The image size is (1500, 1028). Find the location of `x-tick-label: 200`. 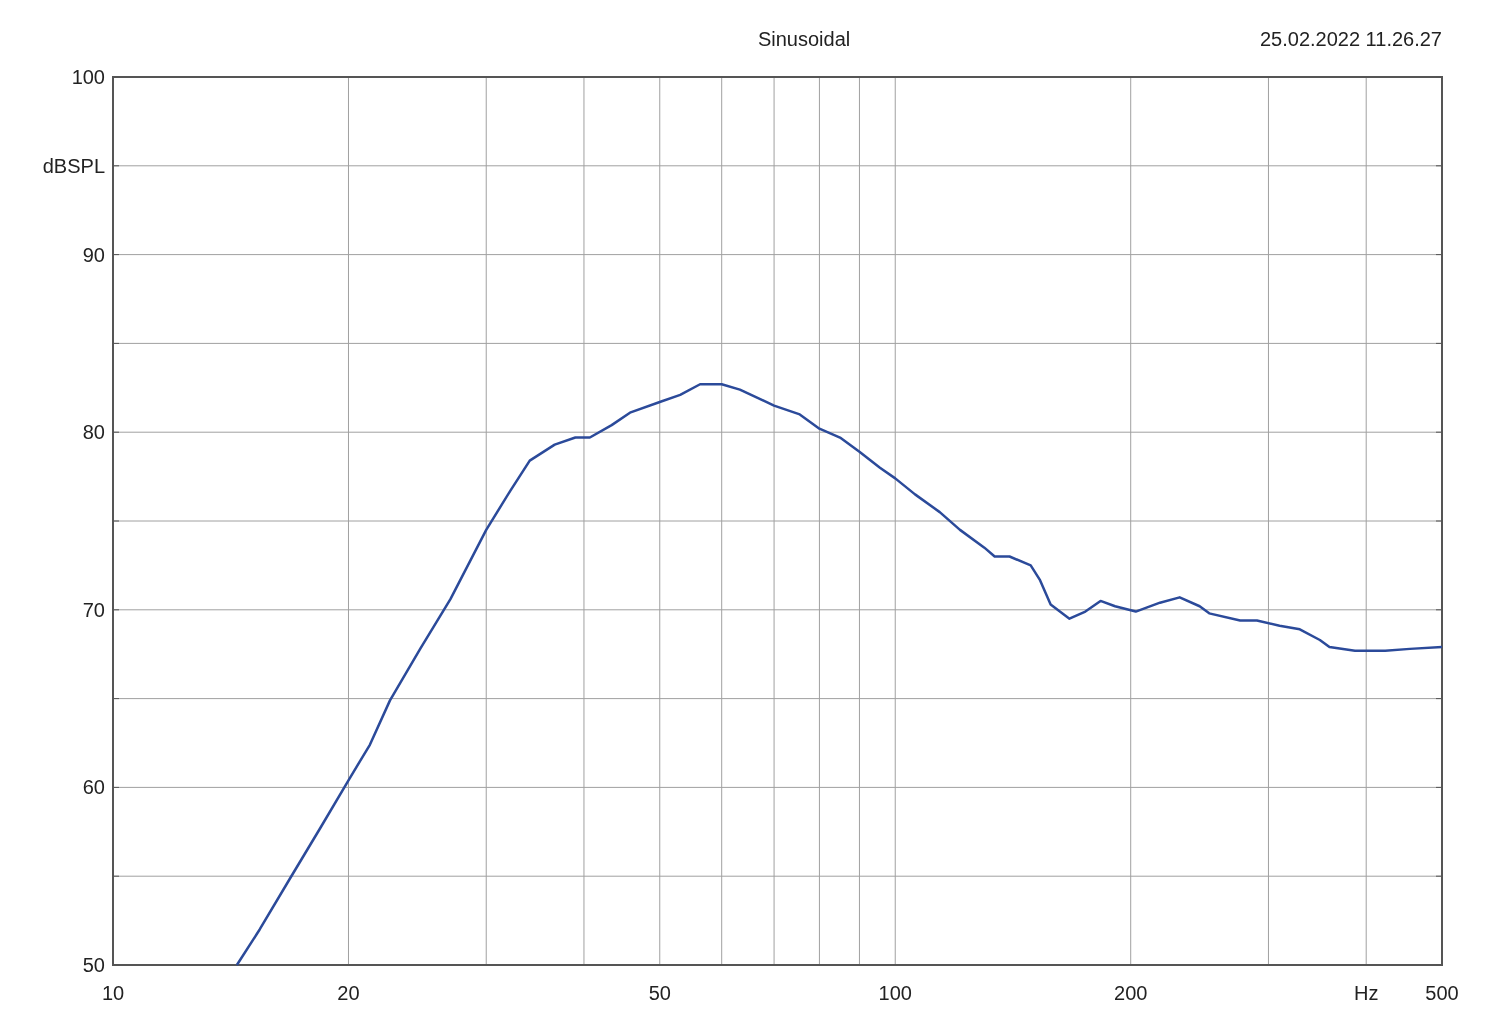

x-tick-label: 200 is located at coordinates (1131, 993).